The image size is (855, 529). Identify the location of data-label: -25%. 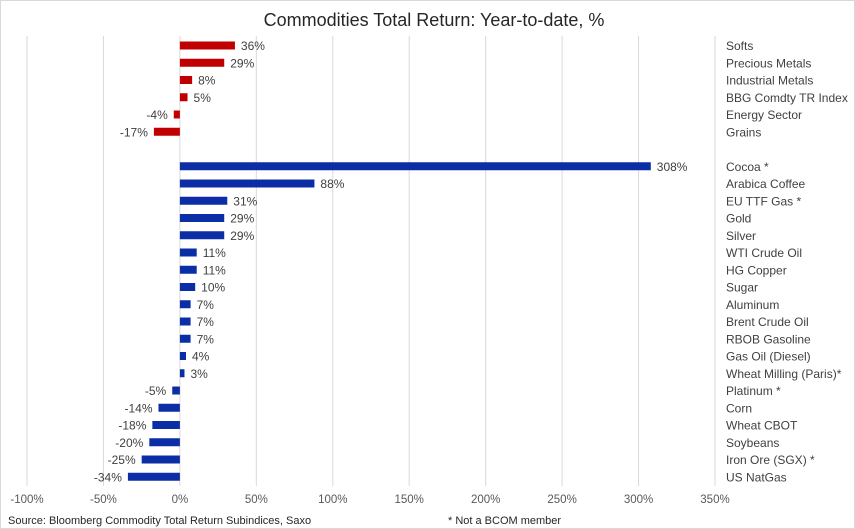
(122, 460).